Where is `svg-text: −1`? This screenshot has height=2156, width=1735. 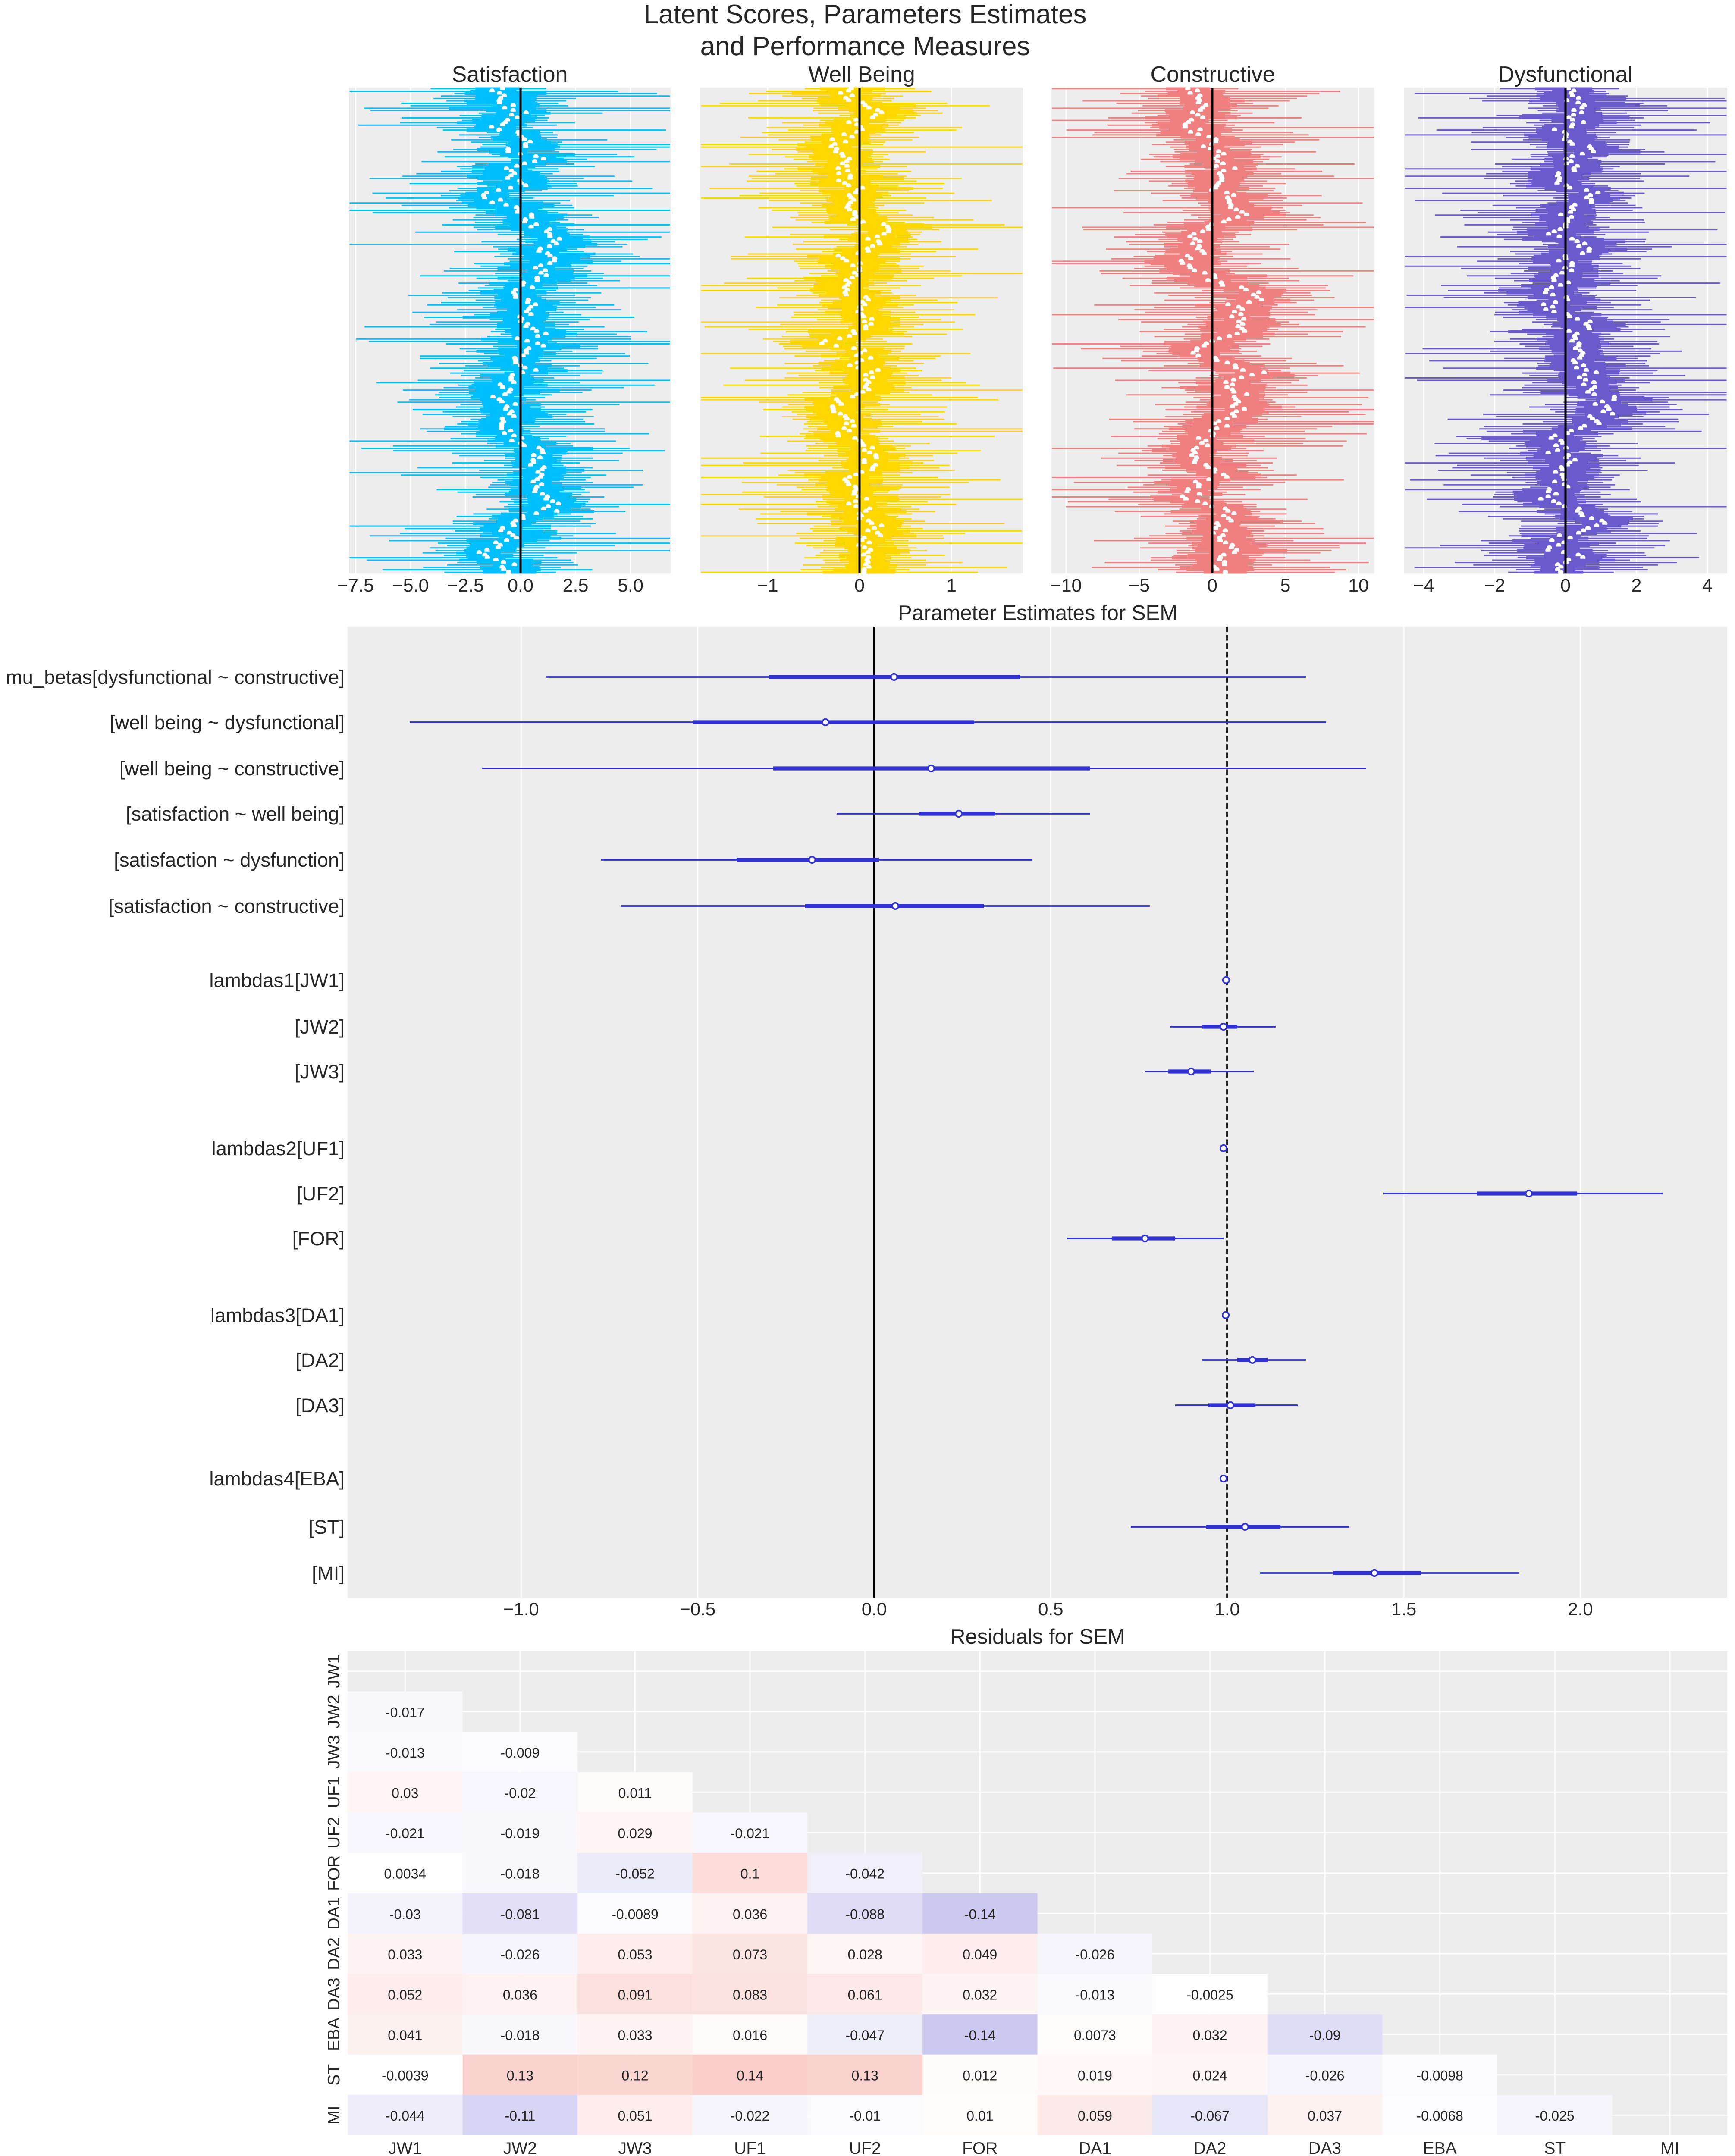 svg-text: −1 is located at coordinates (767, 585).